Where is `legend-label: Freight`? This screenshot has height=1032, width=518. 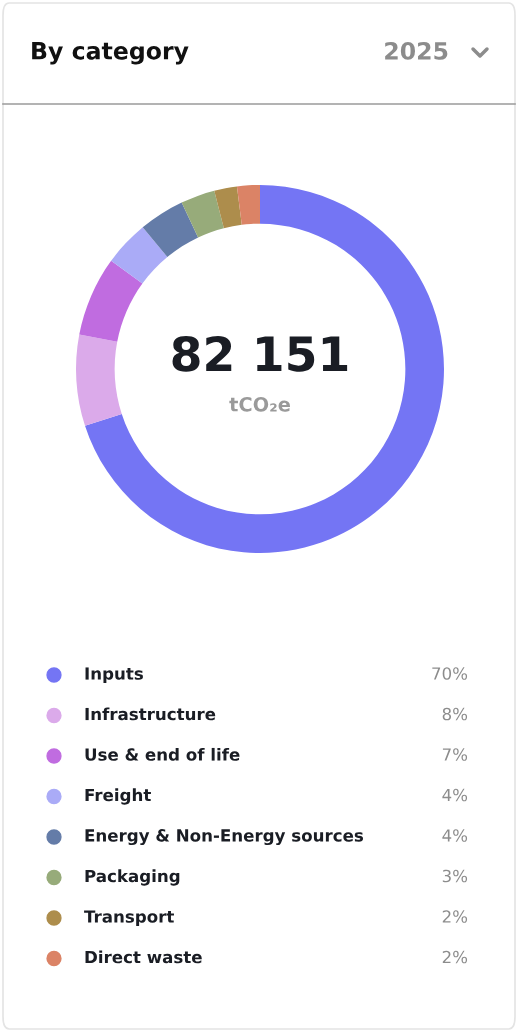
legend-label: Freight is located at coordinates (118, 796).